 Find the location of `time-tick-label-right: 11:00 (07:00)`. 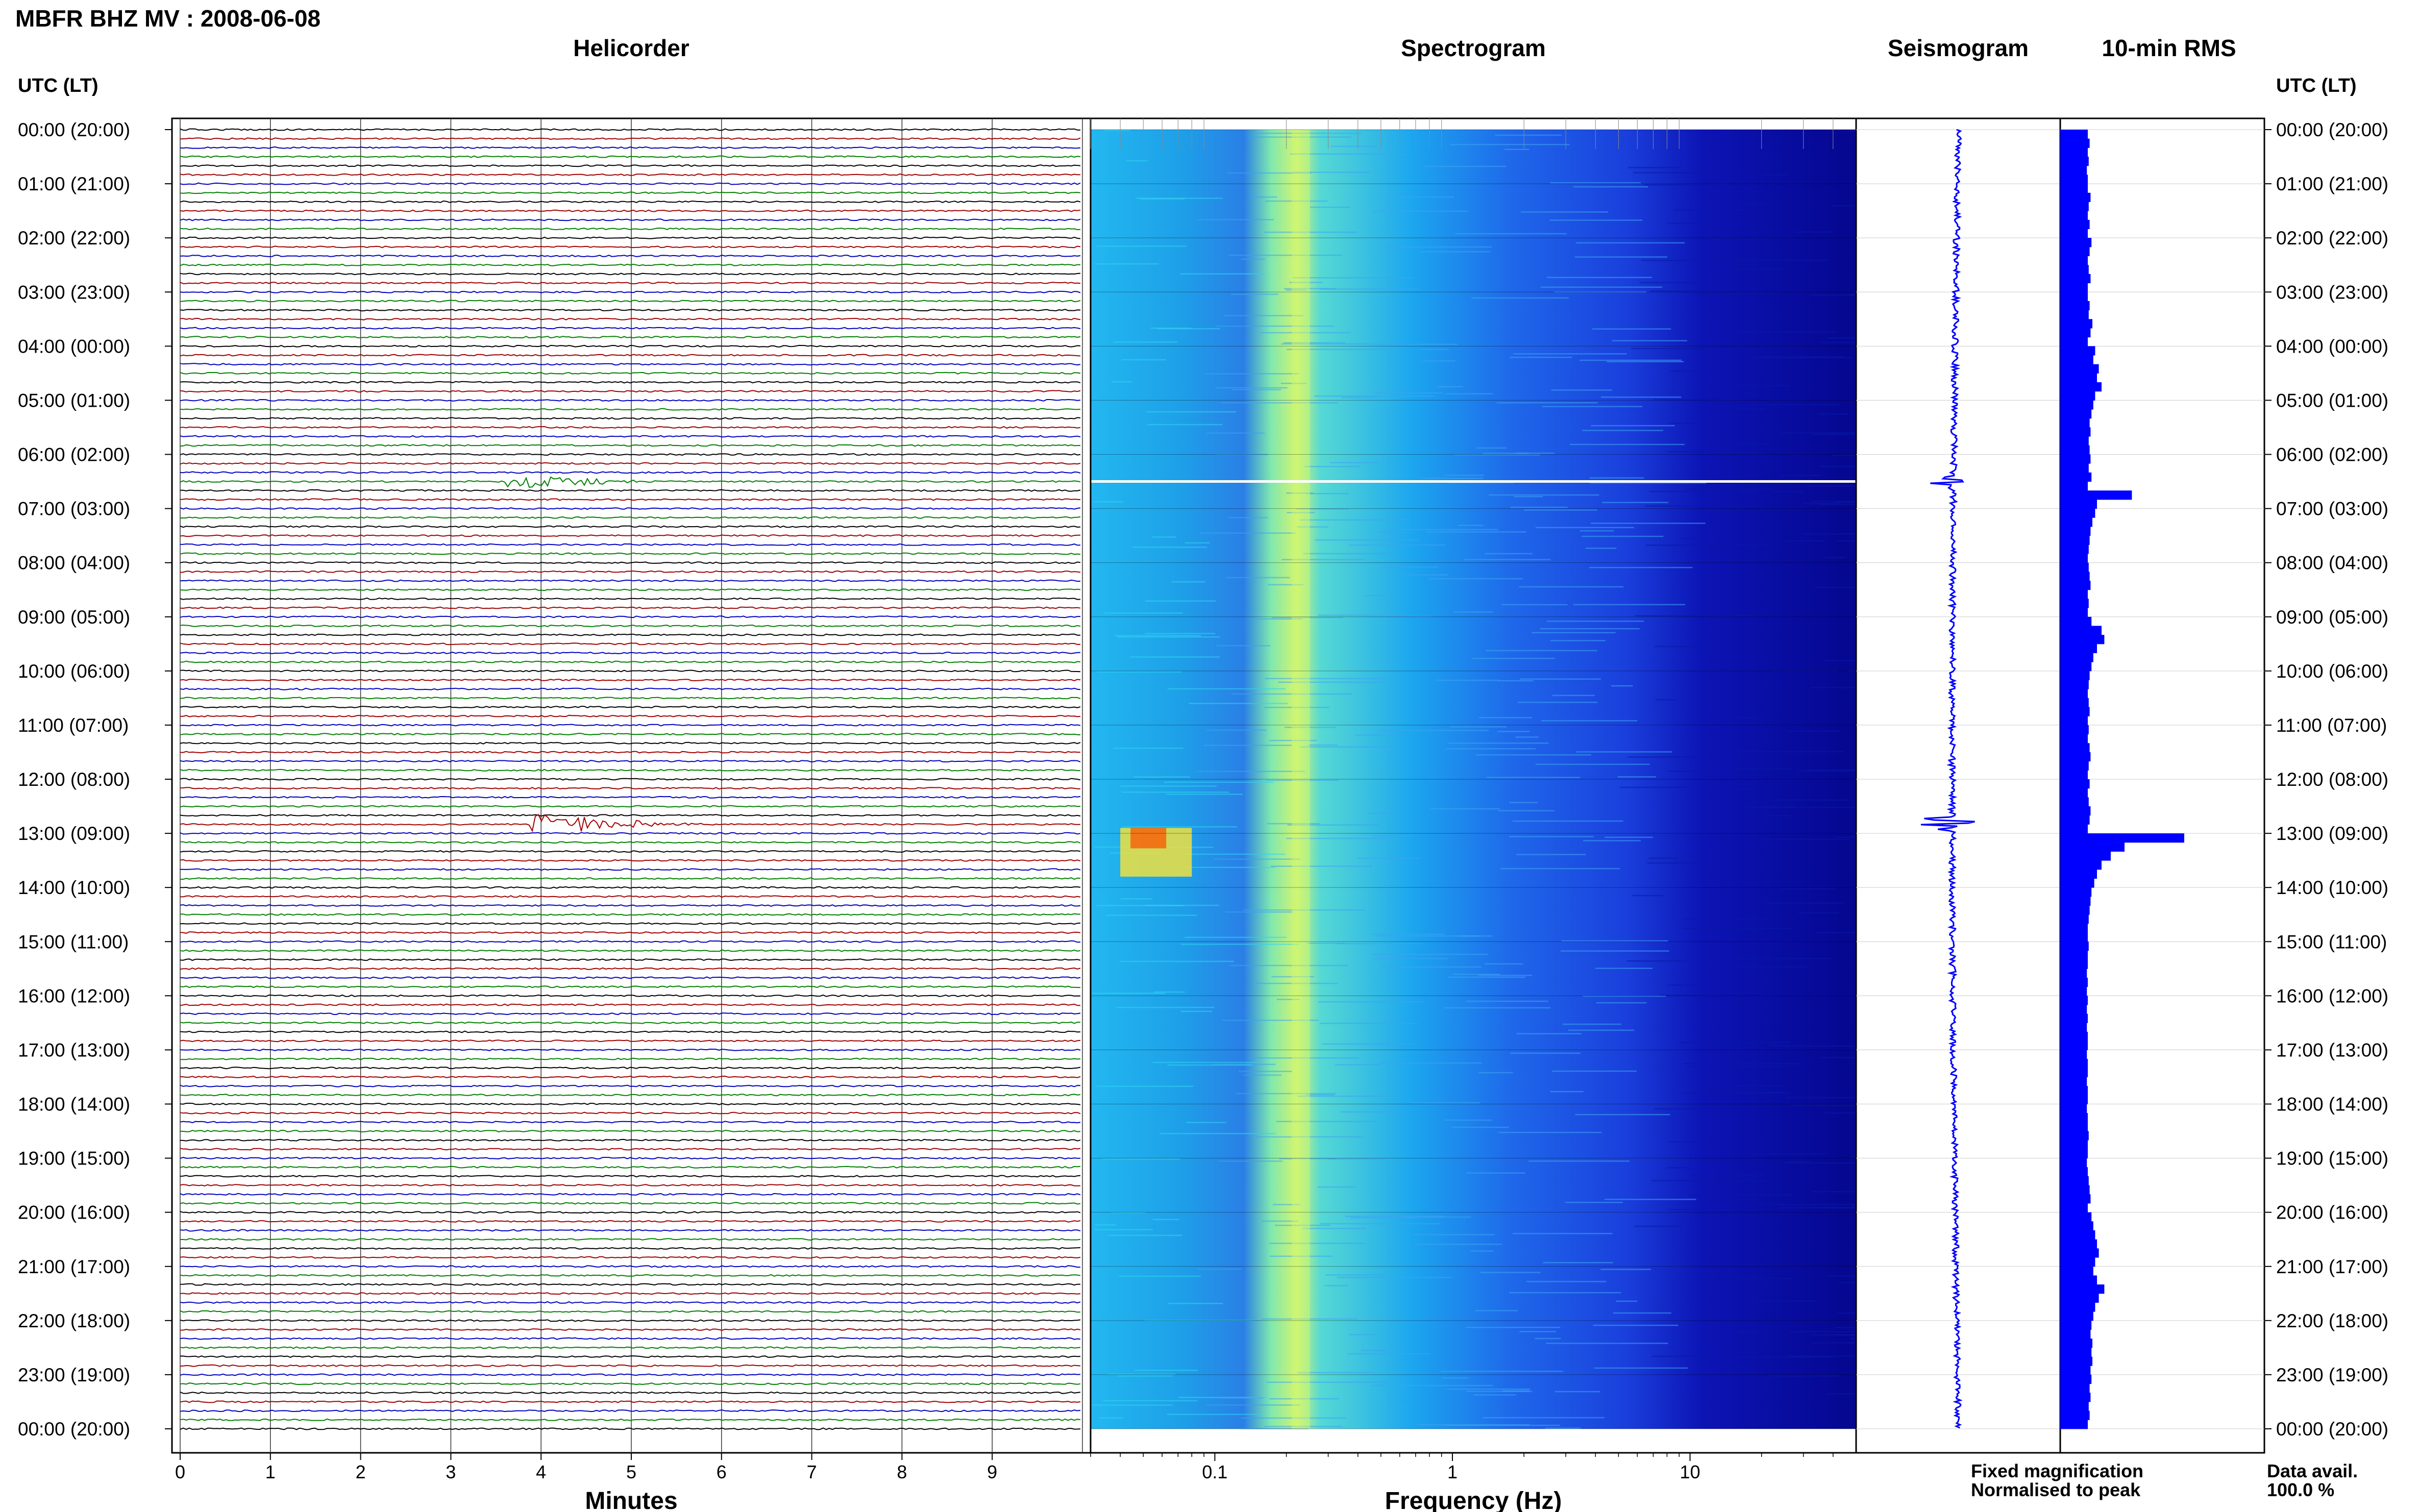

time-tick-label-right: 11:00 (07:00) is located at coordinates (2331, 725).